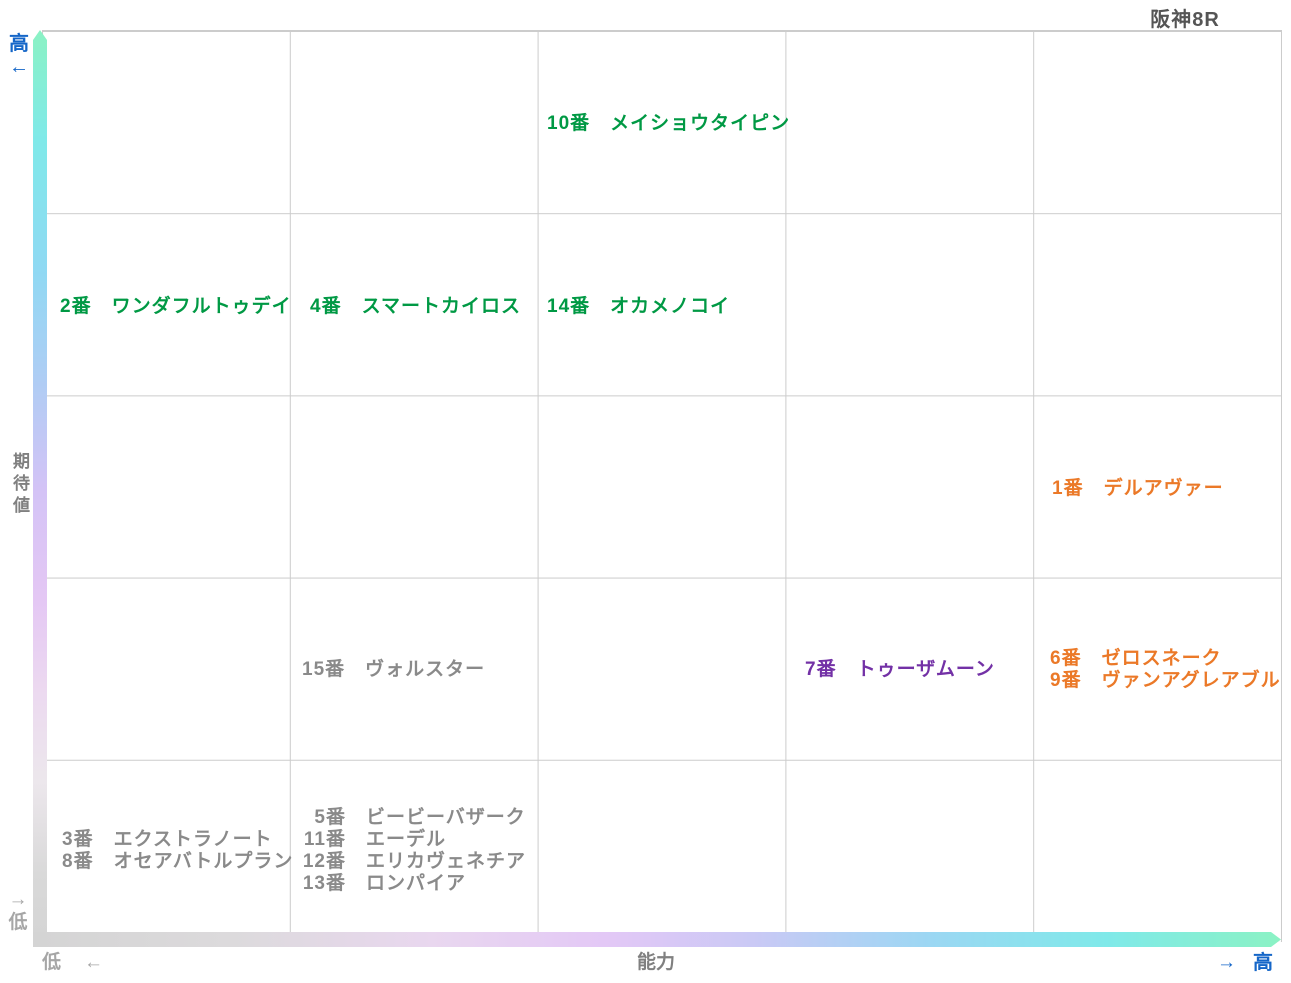 Image resolution: width=1291 pixels, height=983 pixels. I want to click on horse-number: 15番, so click(324, 669).